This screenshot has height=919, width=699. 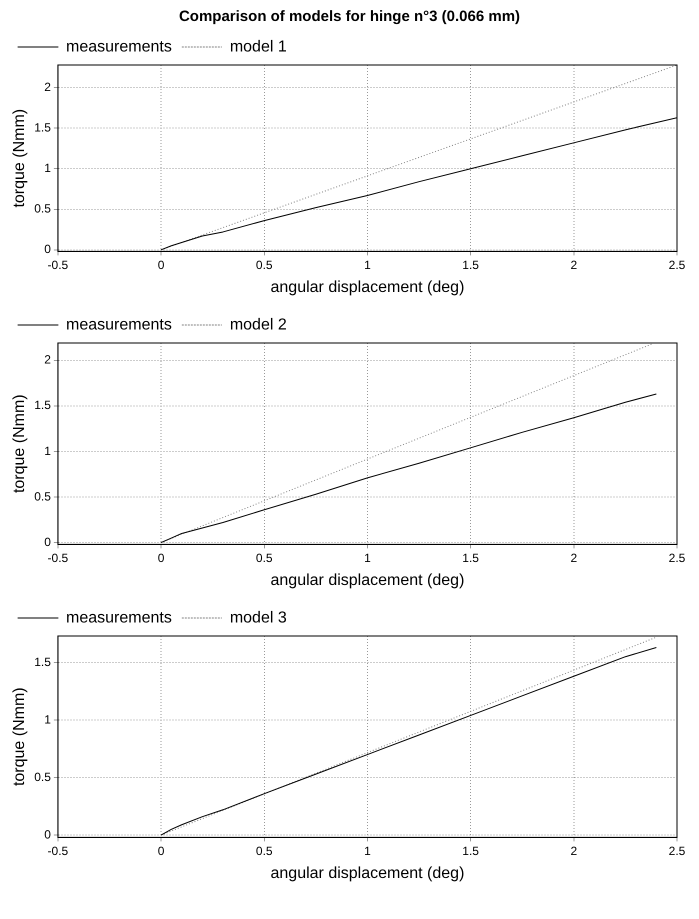 What do you see at coordinates (258, 325) in the screenshot?
I see `legend-label: model 2` at bounding box center [258, 325].